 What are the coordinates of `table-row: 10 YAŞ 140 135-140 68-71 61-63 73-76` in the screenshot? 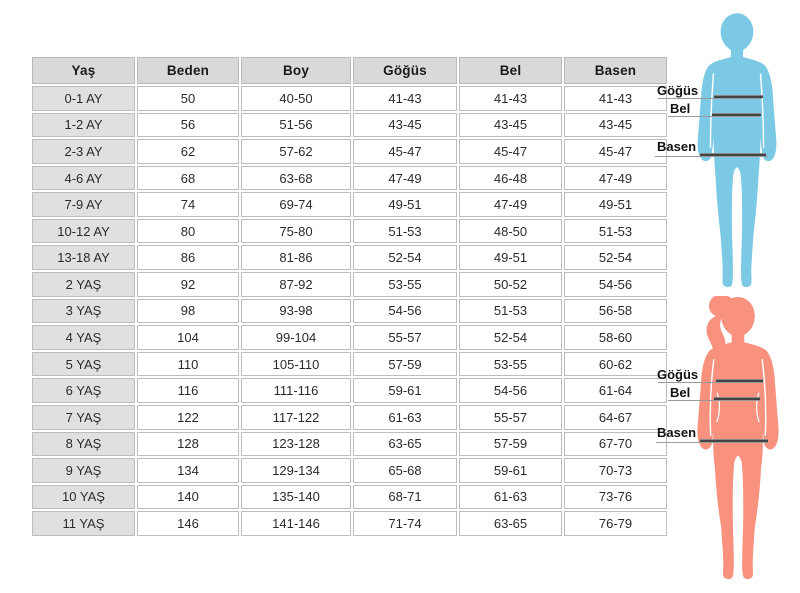 It's located at (349, 497).